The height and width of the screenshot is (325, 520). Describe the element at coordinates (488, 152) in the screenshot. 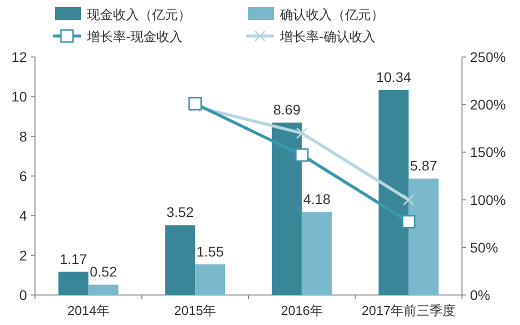

I see `y2-tick-label: 150%` at that location.